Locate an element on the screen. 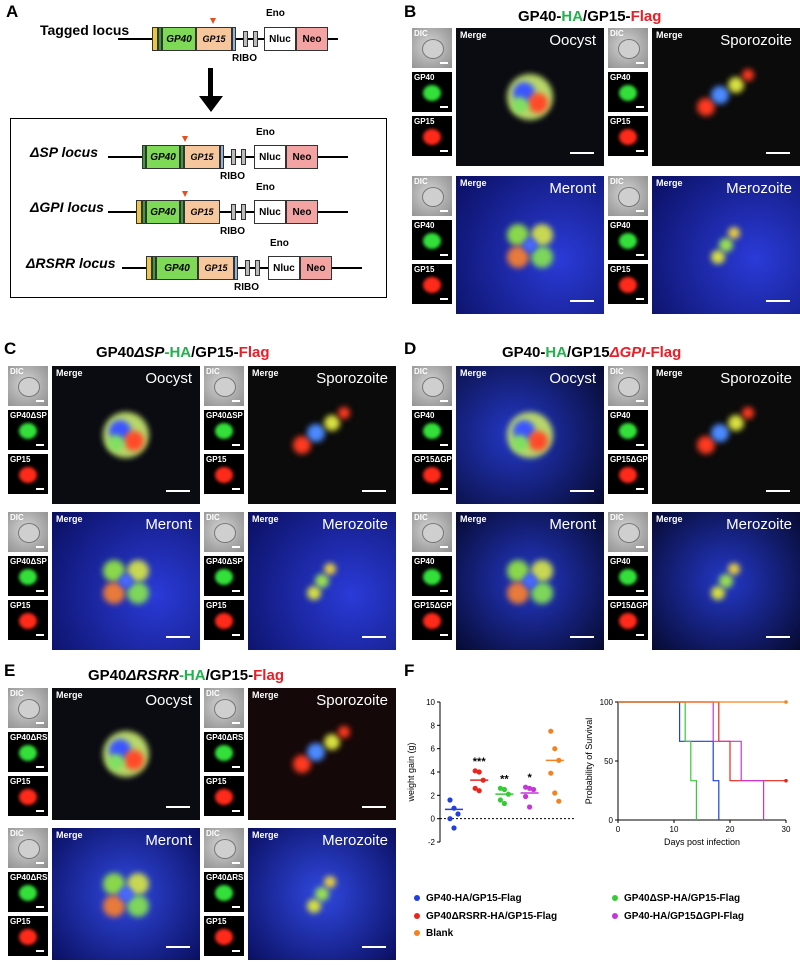 This screenshot has width=800, height=971. panel-label-d: D is located at coordinates (410, 348).